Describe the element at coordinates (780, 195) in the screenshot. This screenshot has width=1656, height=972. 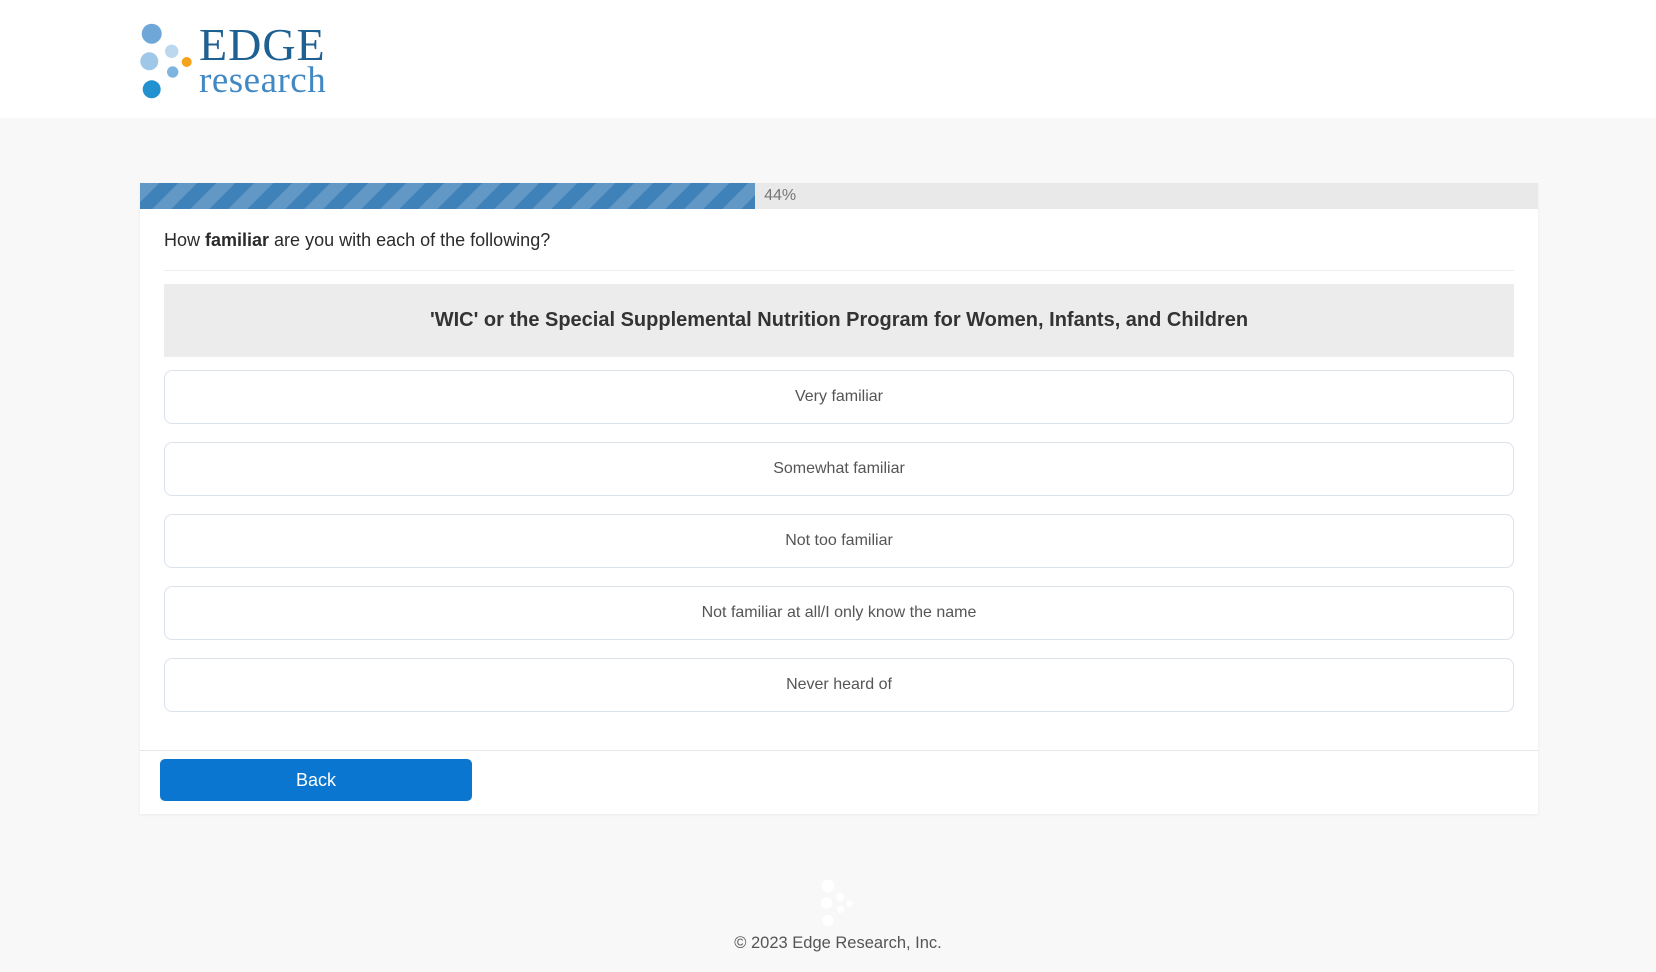
I see `progress-percent-label: 44%` at that location.